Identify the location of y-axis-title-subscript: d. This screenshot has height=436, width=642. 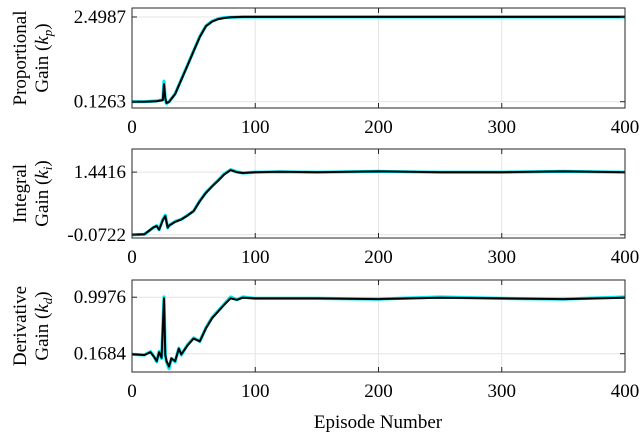
(47, 300).